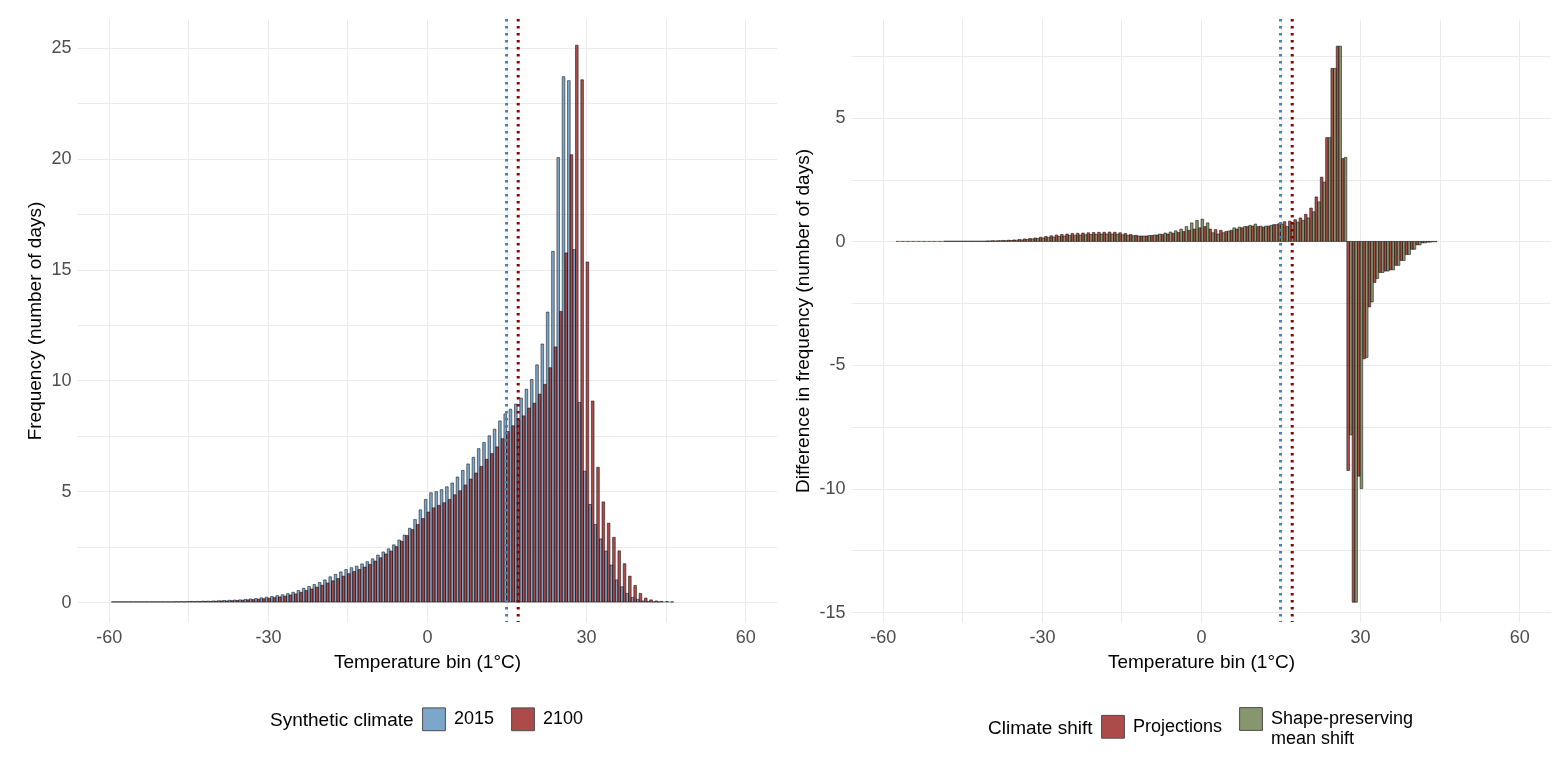 This screenshot has height=765, width=1568. I want to click on y-tick-label: -15, so click(832, 611).